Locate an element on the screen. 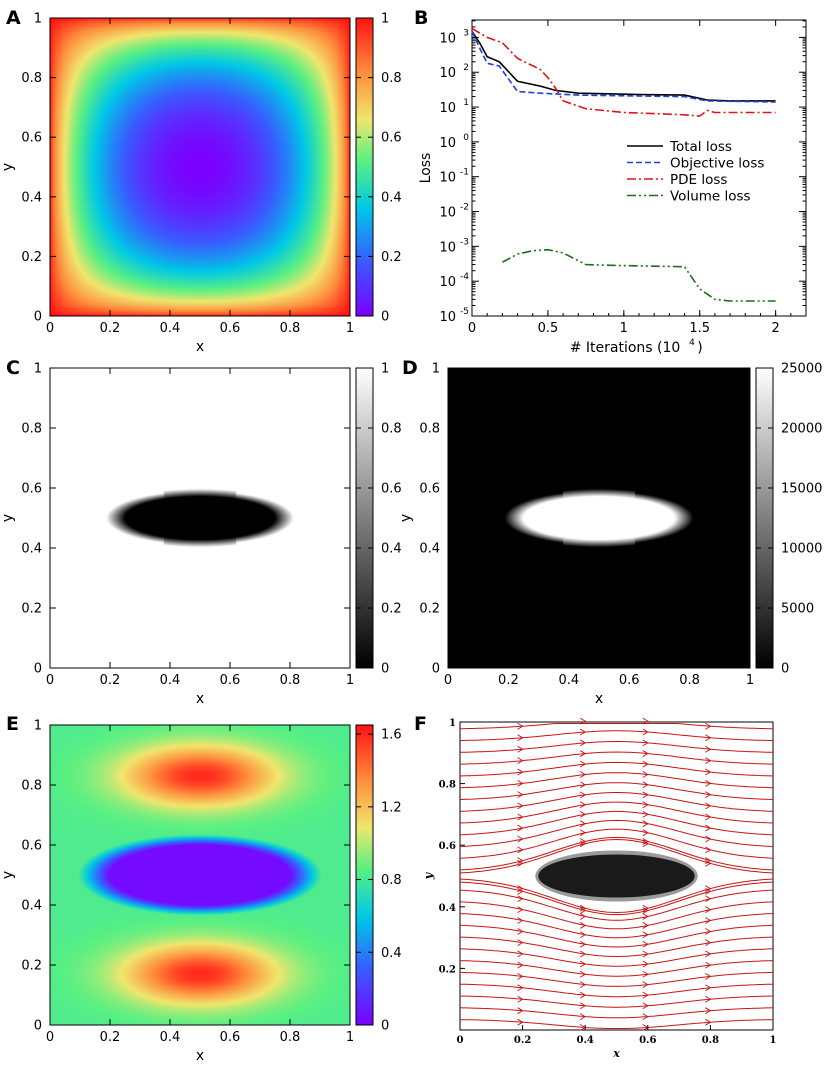 The height and width of the screenshot is (1065, 830). panel-label-E: E is located at coordinates (12, 724).